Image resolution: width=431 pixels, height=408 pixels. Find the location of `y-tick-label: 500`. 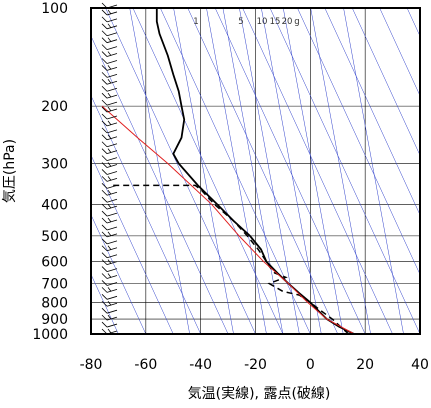

y-tick-label: 500 is located at coordinates (54, 237).